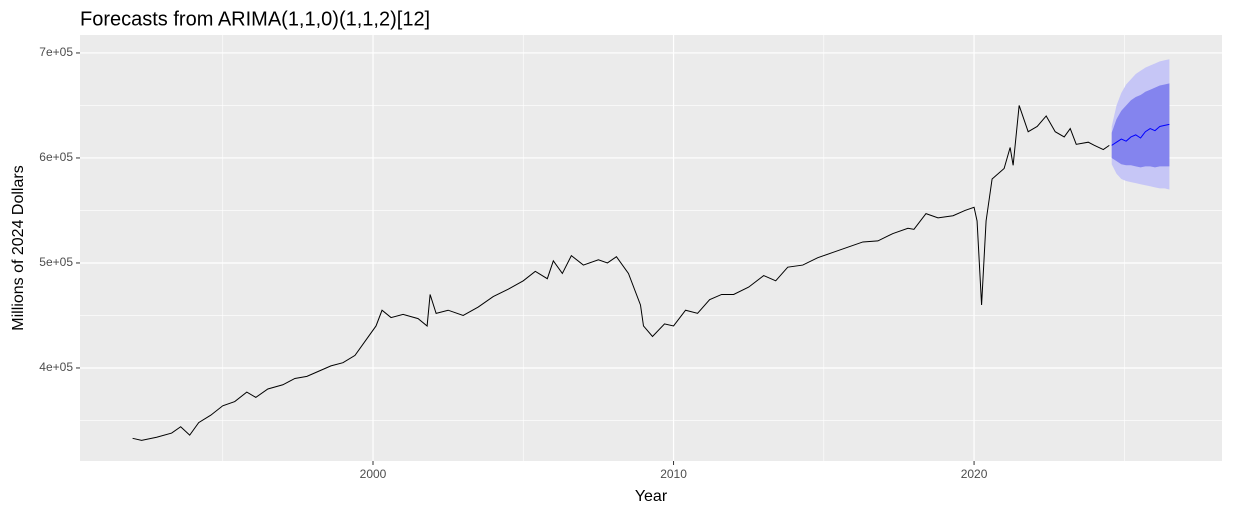 The height and width of the screenshot is (517, 1233). Describe the element at coordinates (56, 367) in the screenshot. I see `y-tick-label: 4e+05` at that location.